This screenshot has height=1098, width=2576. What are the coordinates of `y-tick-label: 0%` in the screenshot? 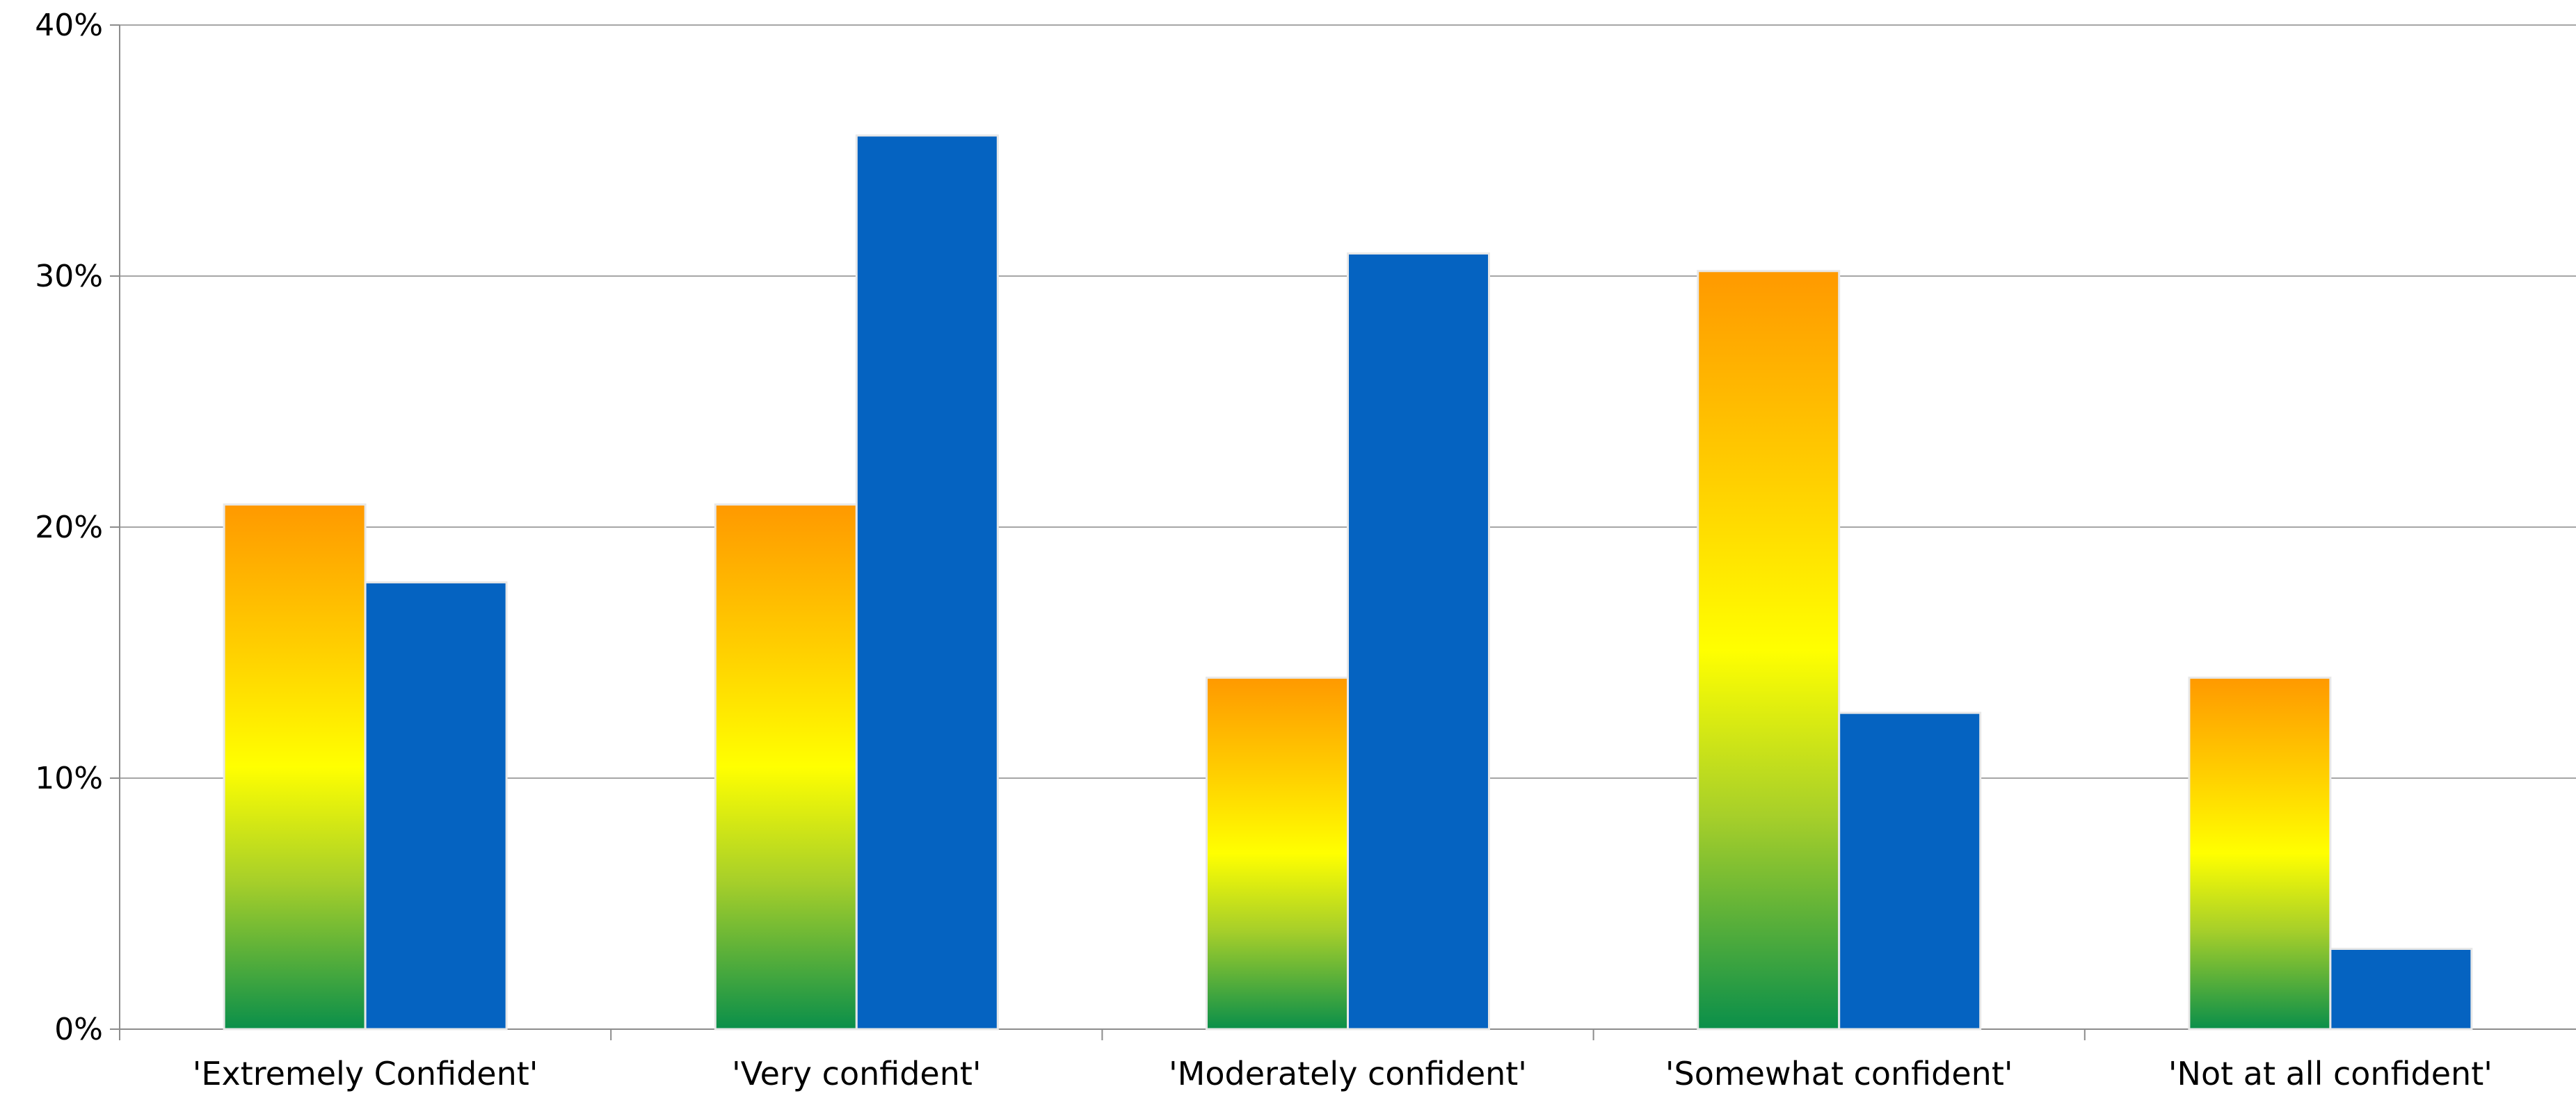 It's located at (78, 1029).